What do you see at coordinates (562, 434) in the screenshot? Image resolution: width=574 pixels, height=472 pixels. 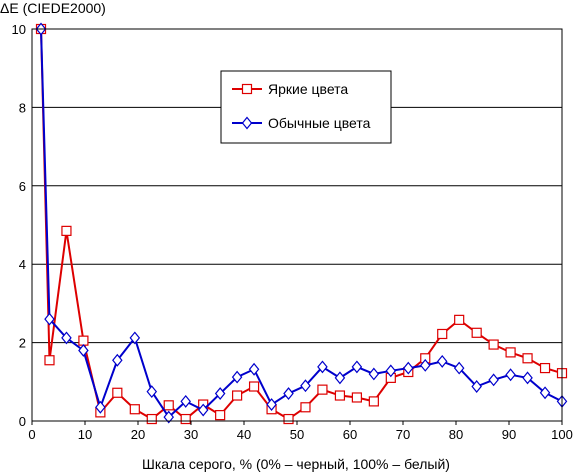 I see `x-tick-label: 100` at bounding box center [562, 434].